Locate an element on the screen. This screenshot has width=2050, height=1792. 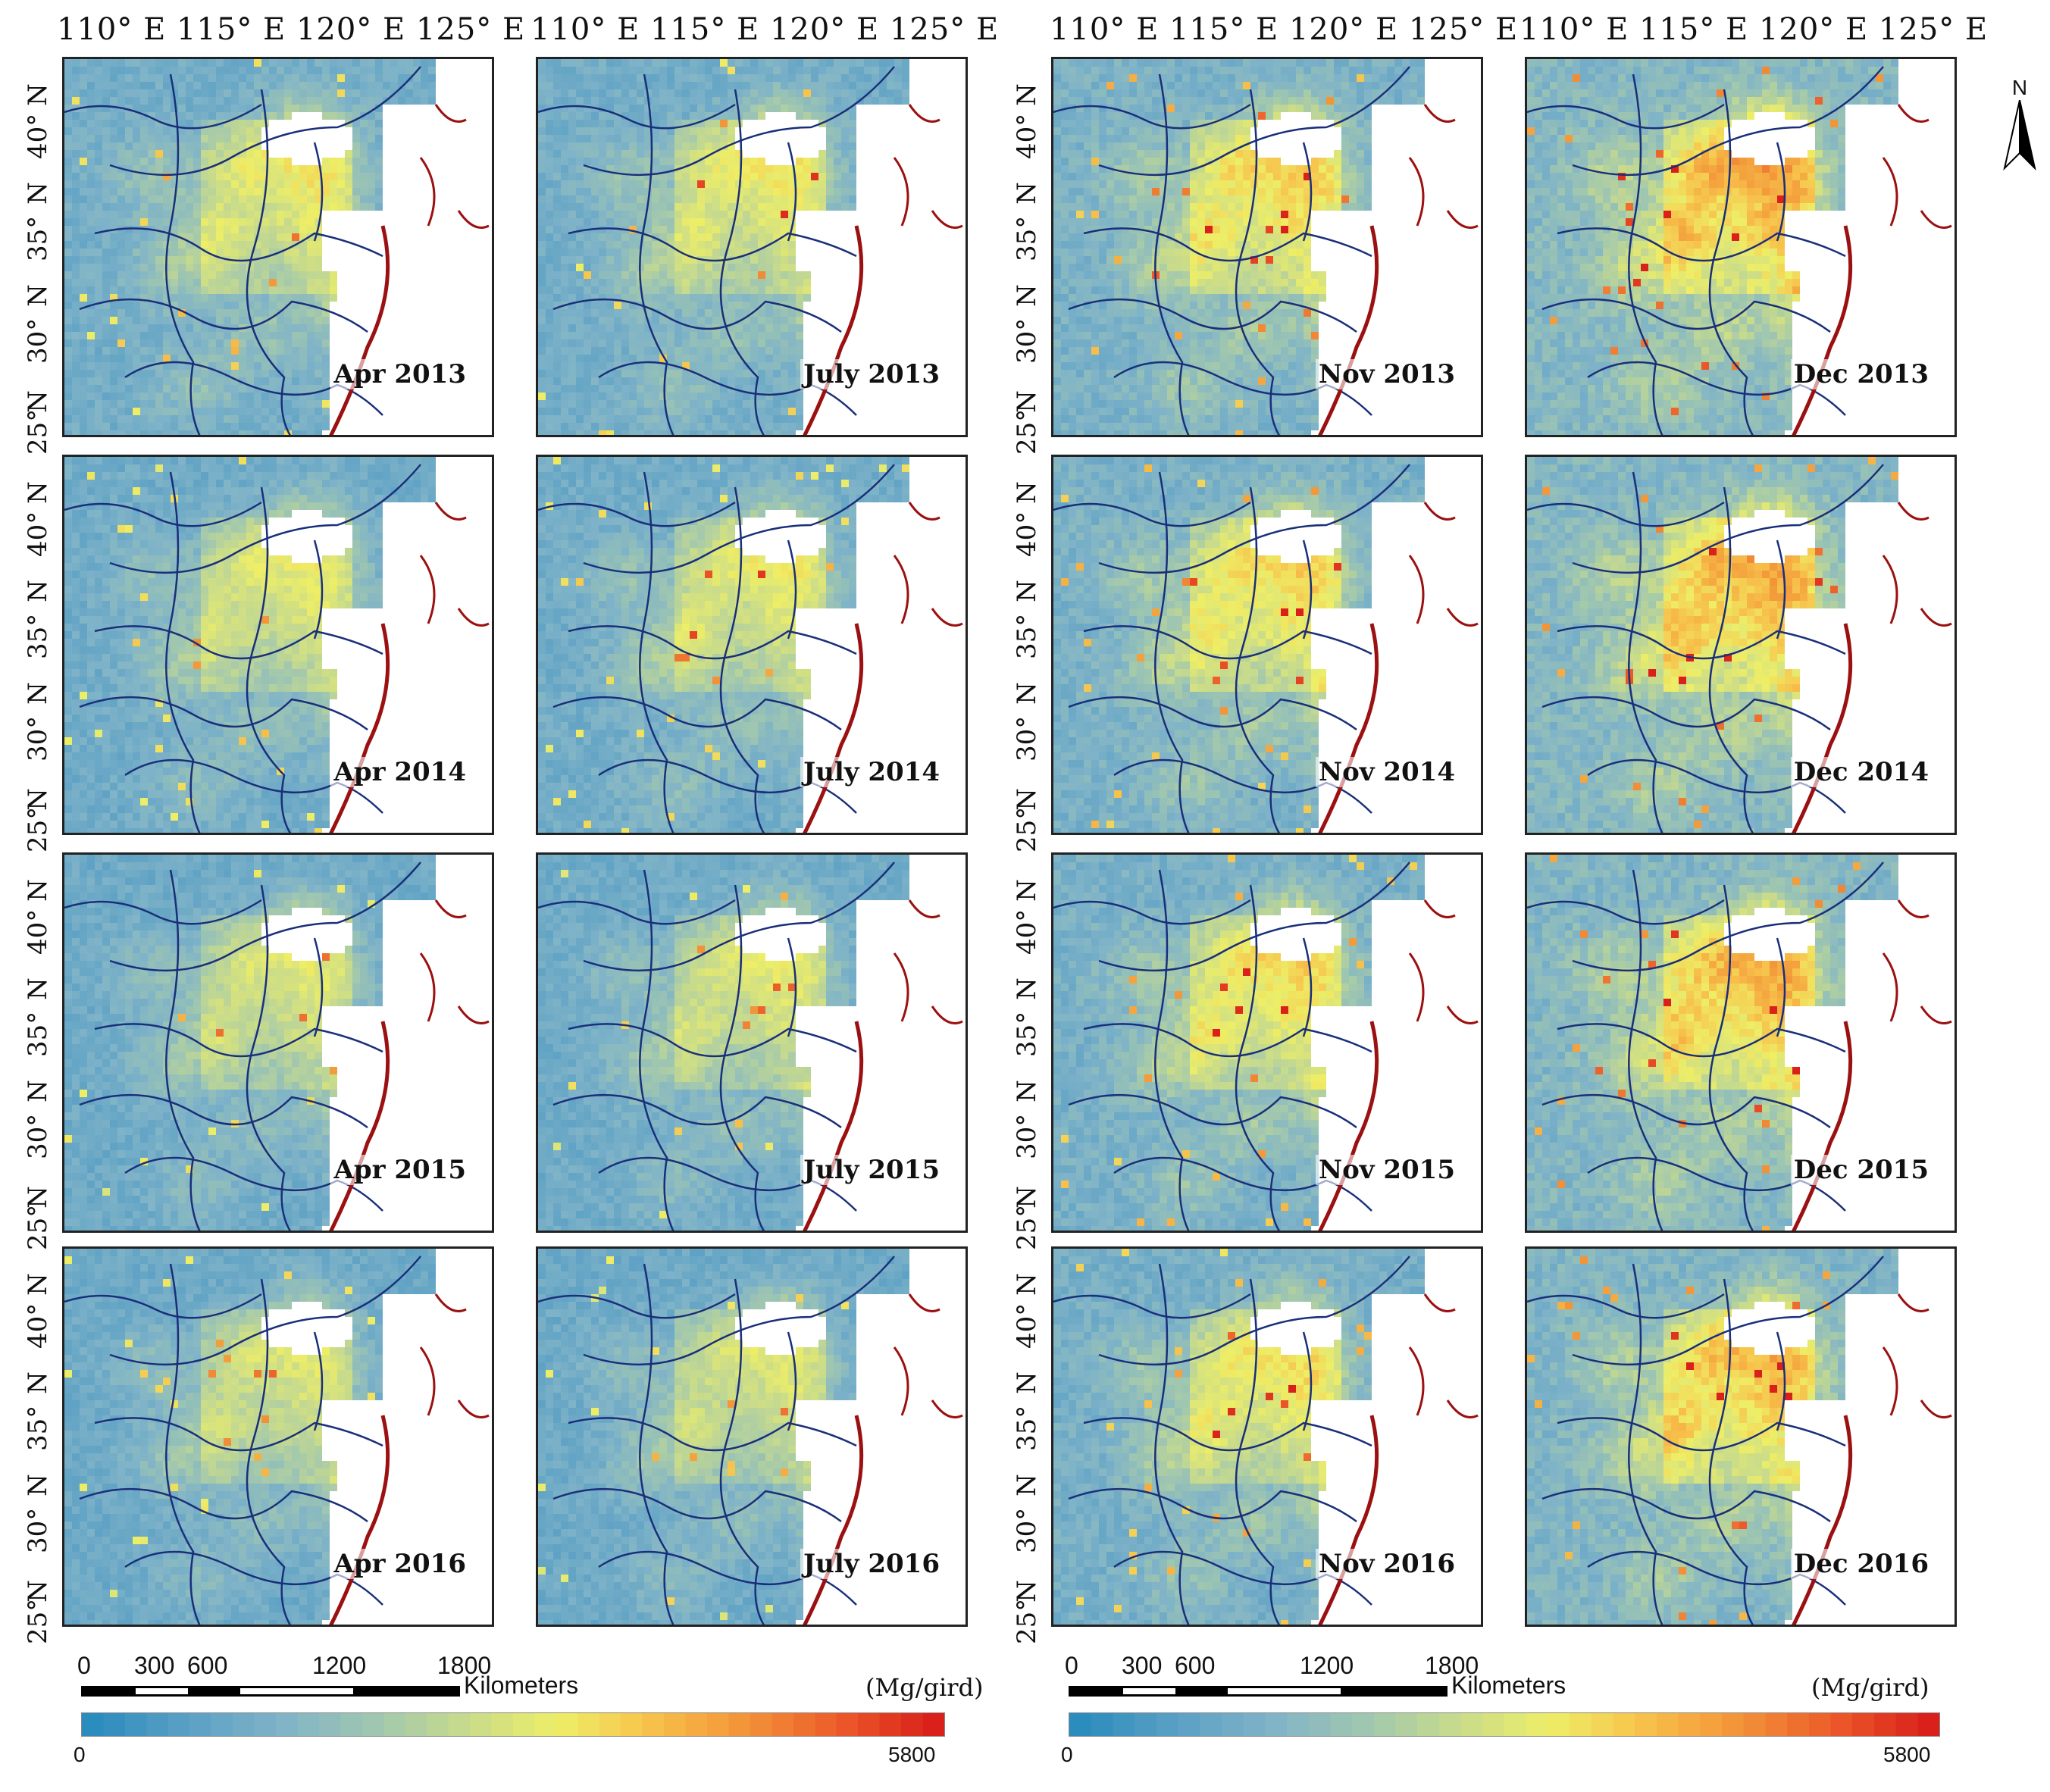
panel-date-label: Nov 2013 is located at coordinates (1387, 374).